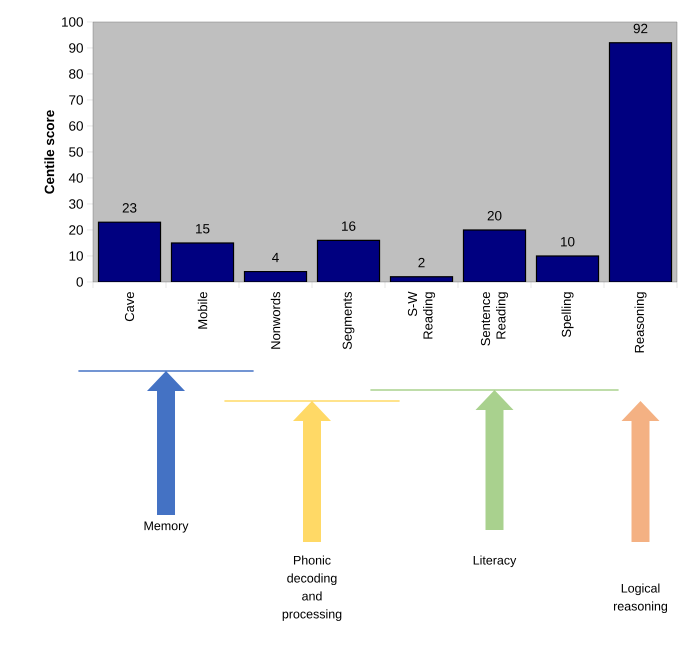 The image size is (679, 648). Describe the element at coordinates (76, 126) in the screenshot. I see `y-tick-label: 60` at that location.